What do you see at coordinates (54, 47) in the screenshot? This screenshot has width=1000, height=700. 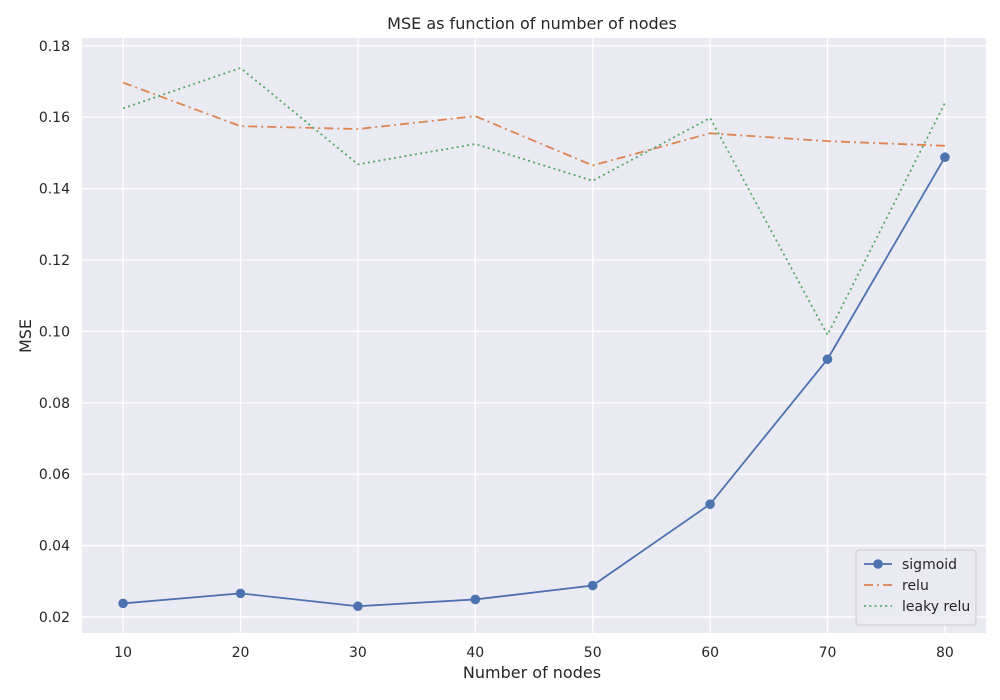 I see `y-tick-label: 0.18` at bounding box center [54, 47].